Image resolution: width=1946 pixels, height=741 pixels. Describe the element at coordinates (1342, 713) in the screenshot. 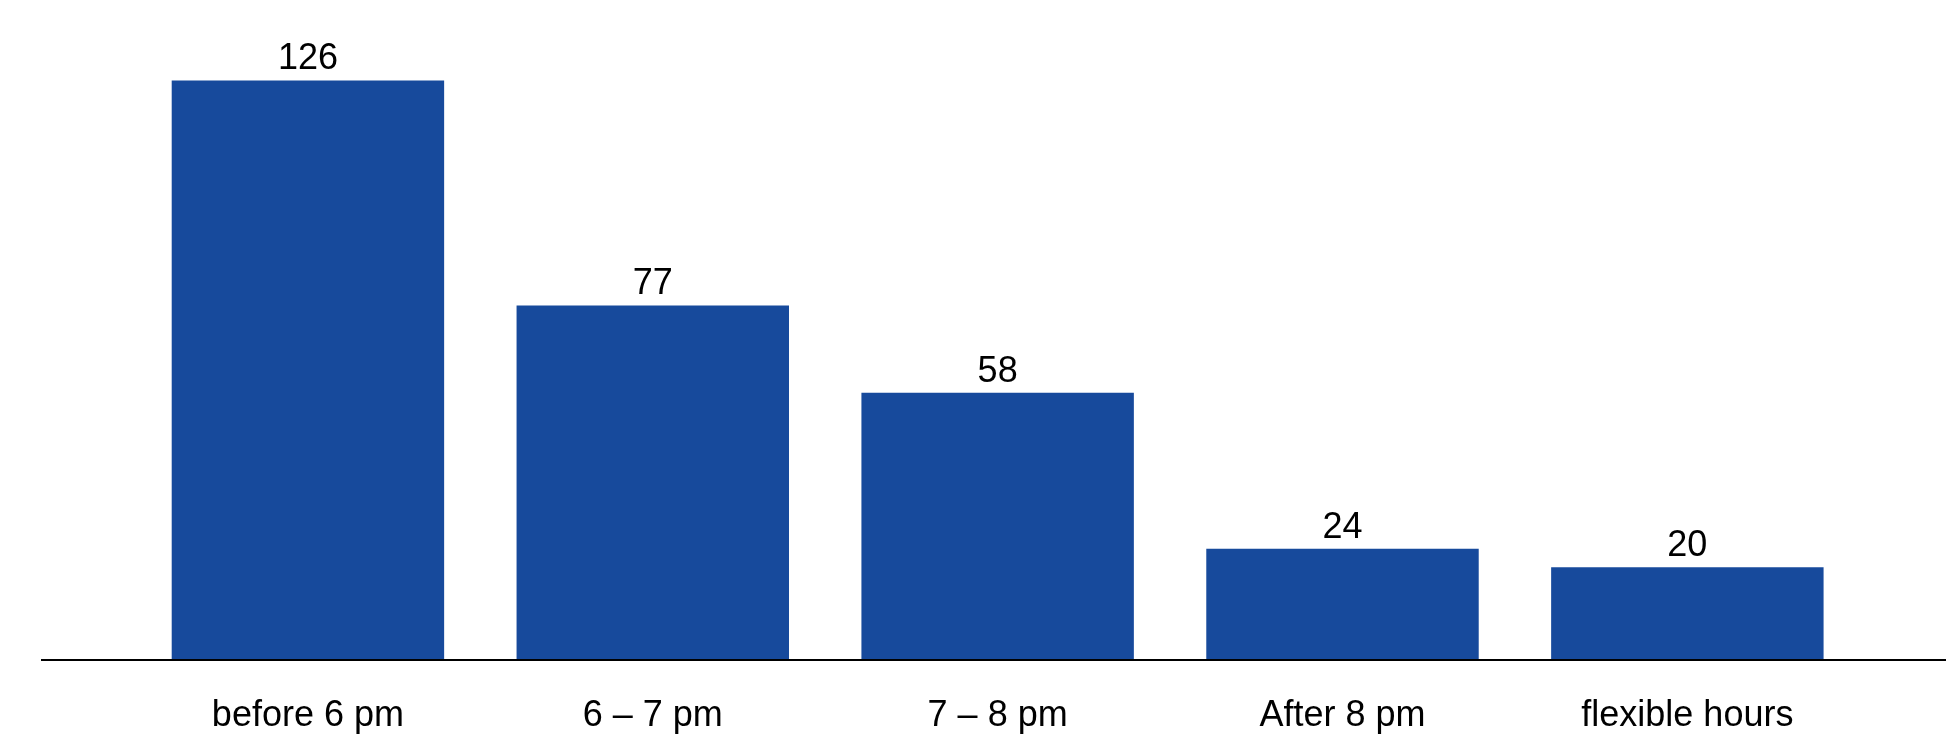

I see `x-tick-label: After 8 pm` at that location.